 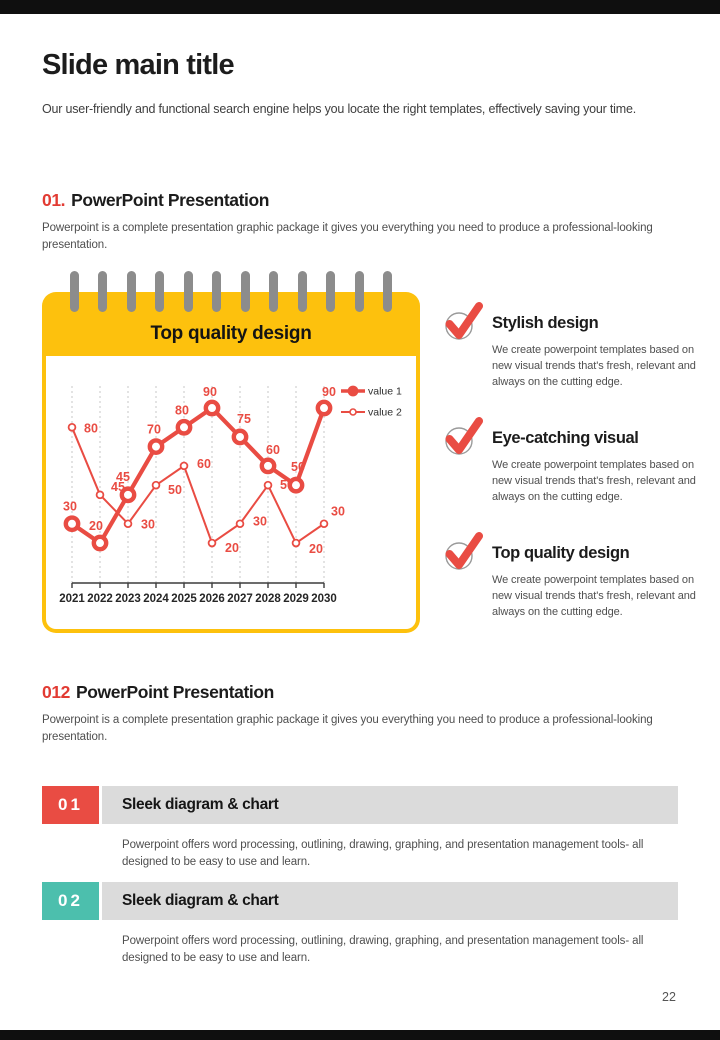 What do you see at coordinates (56, 692) in the screenshot?
I see `section-number: 012` at bounding box center [56, 692].